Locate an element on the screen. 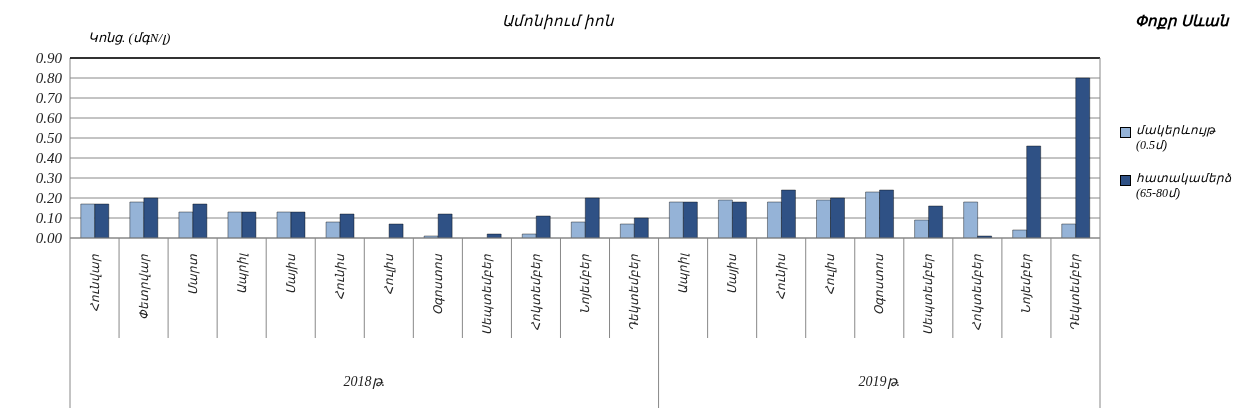 Image resolution: width=1254 pixels, height=410 pixels. y-tick-label: 0.00 is located at coordinates (49, 238).